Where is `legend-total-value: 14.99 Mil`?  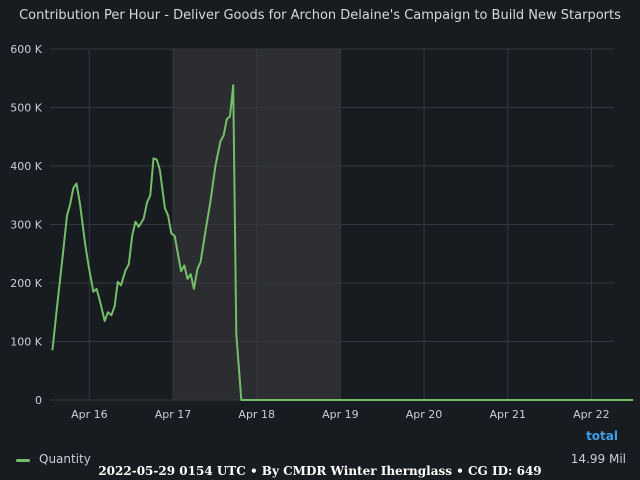
legend-total-value: 14.99 Mil is located at coordinates (598, 459).